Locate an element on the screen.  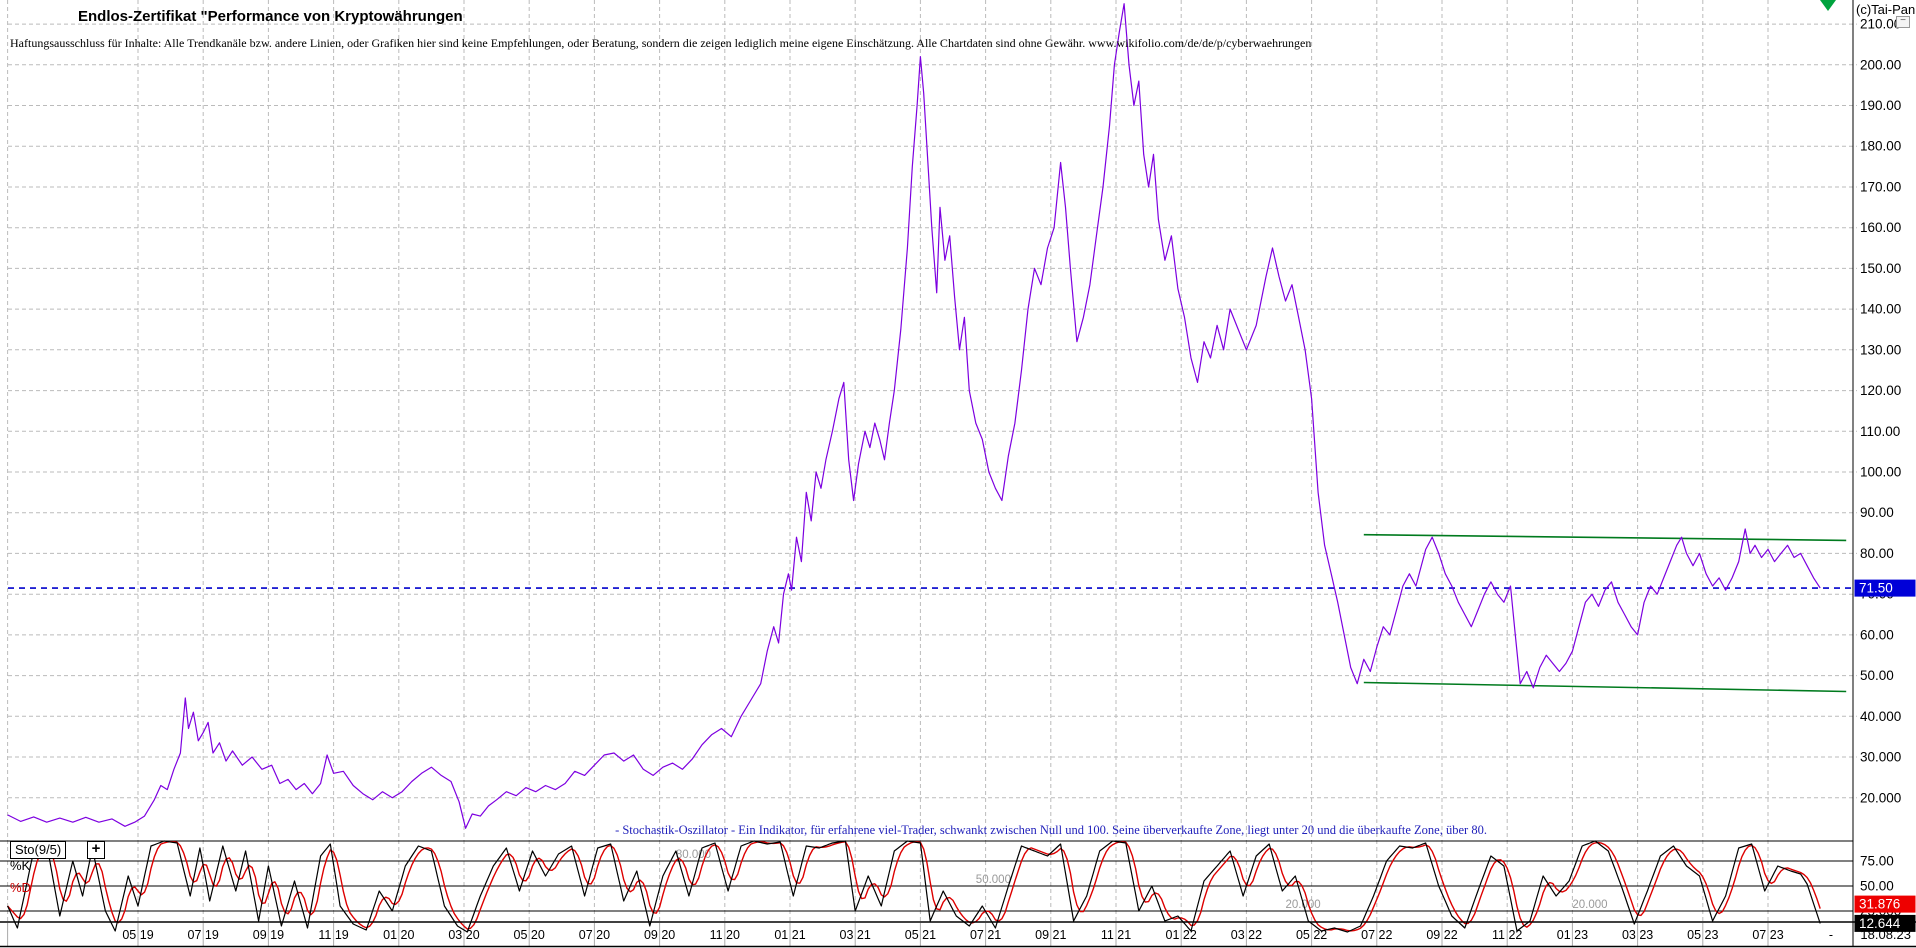
svg-text: 180.00 is located at coordinates (1880, 146).